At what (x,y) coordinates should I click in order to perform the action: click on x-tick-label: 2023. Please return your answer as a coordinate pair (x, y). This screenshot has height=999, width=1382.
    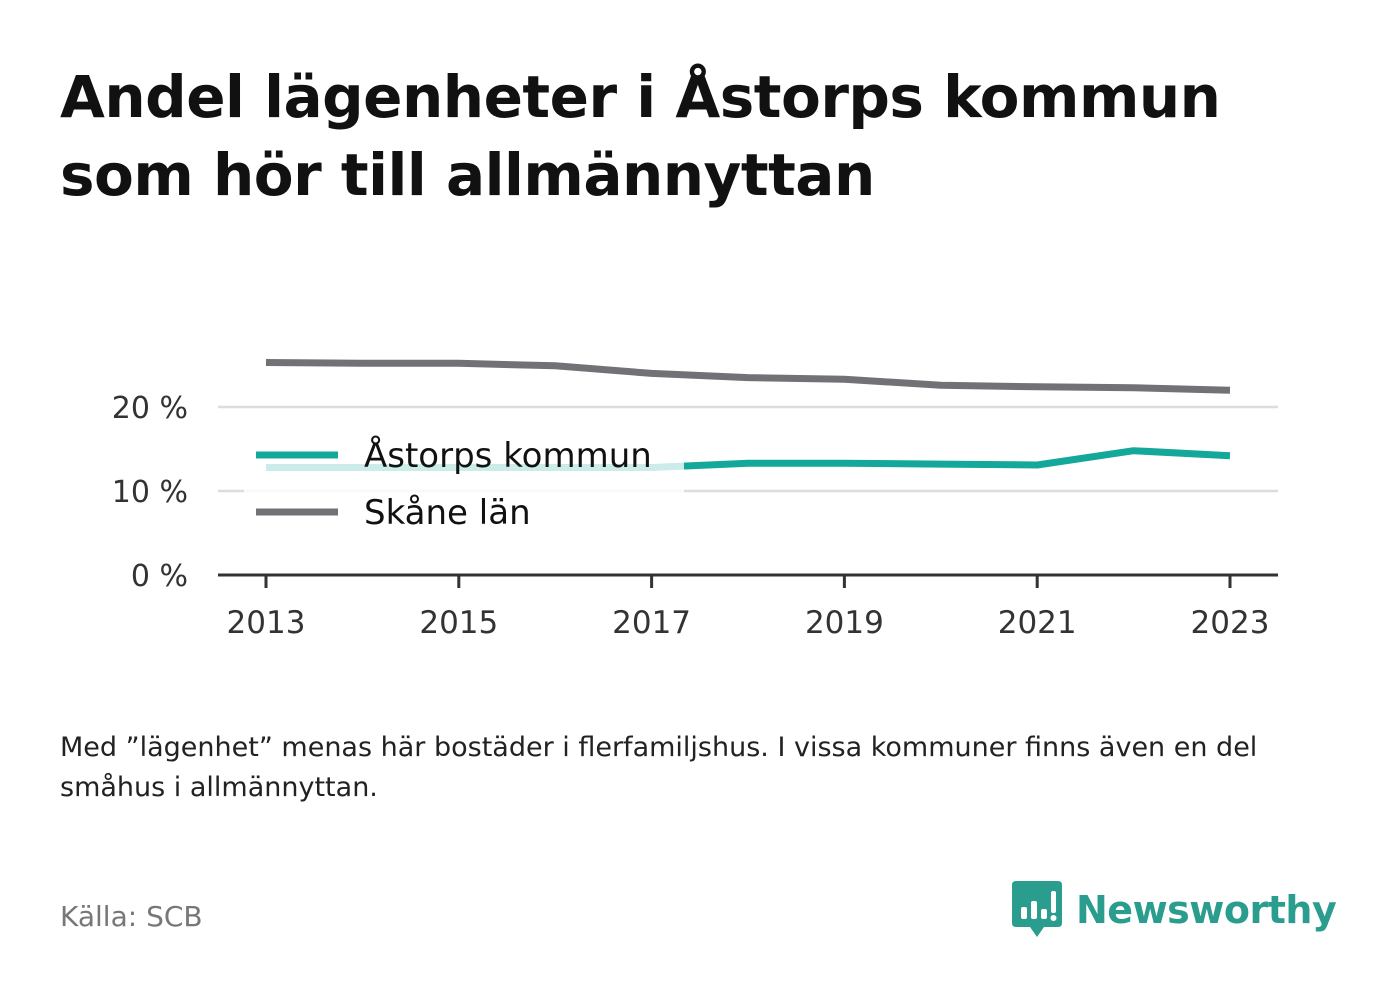
    Looking at the image, I should click on (1230, 623).